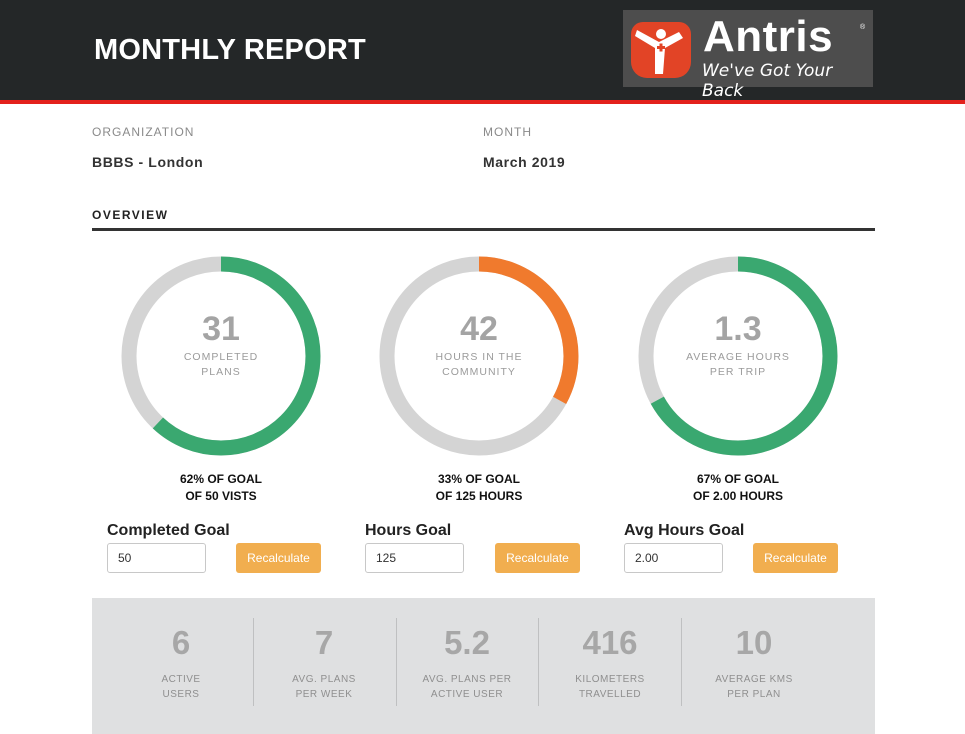 Image resolution: width=965 pixels, height=734 pixels. Describe the element at coordinates (181, 694) in the screenshot. I see `stat-label-line: USERS` at that location.